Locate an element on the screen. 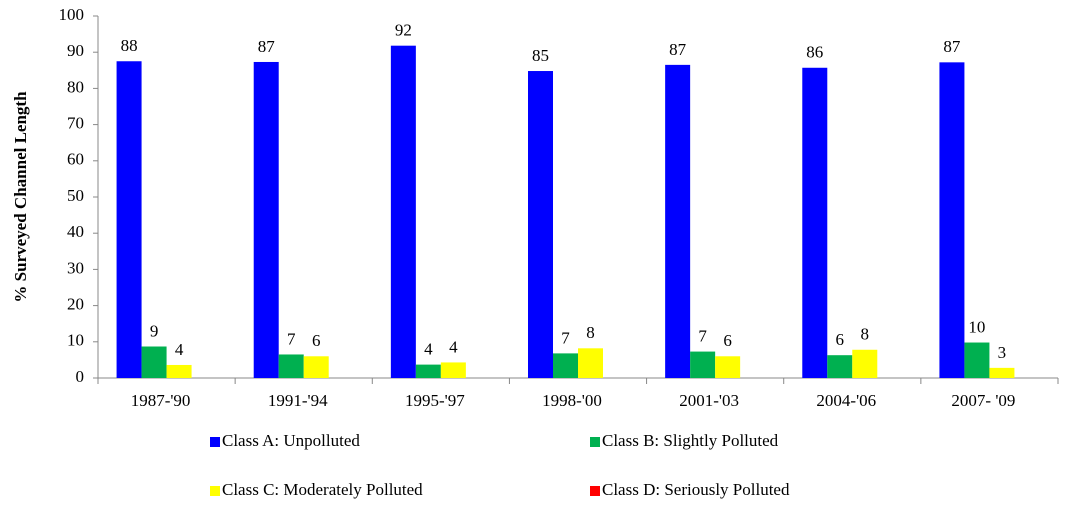  x-tick-label: 2001-'03 is located at coordinates (709, 400).